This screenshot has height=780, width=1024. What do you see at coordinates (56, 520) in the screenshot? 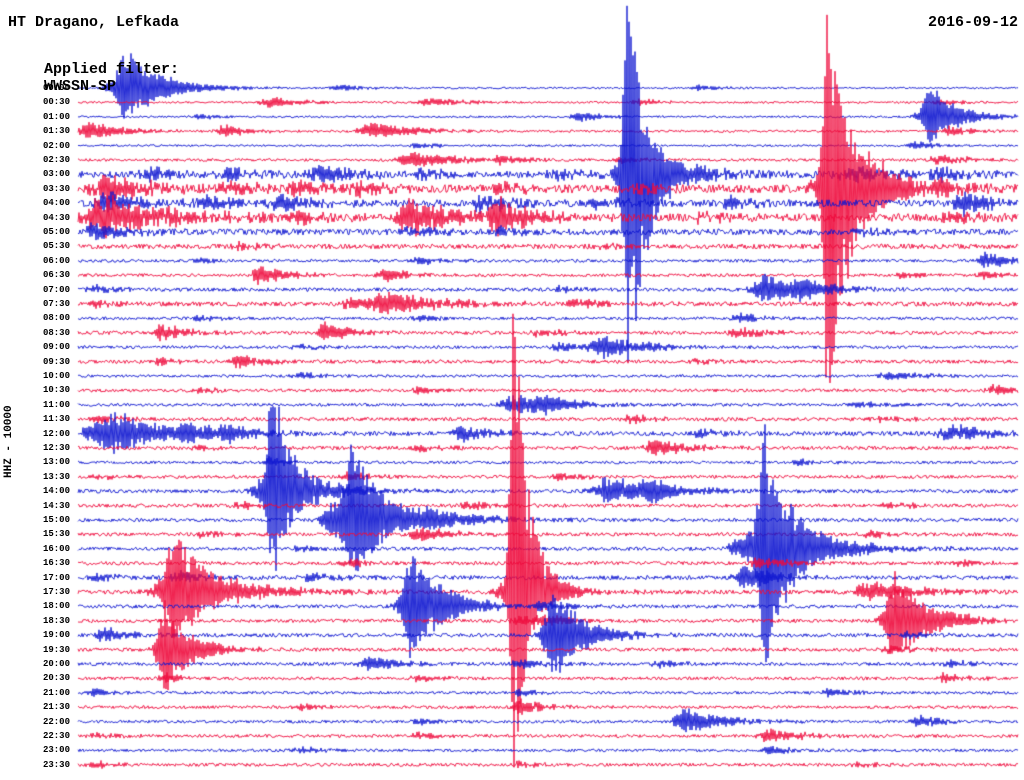
I see `time-label: 15:00` at bounding box center [56, 520].